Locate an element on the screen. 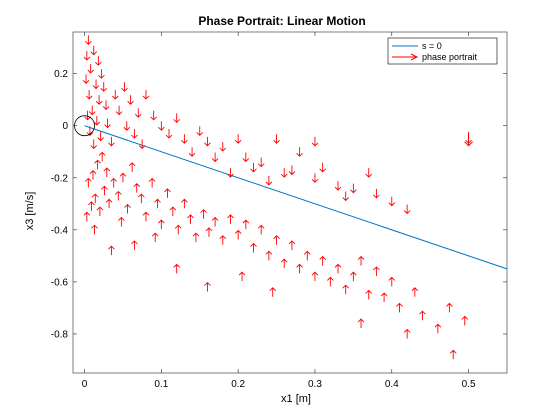 This screenshot has height=420, width=560. y-tick-label: 0.2 is located at coordinates (61, 74).